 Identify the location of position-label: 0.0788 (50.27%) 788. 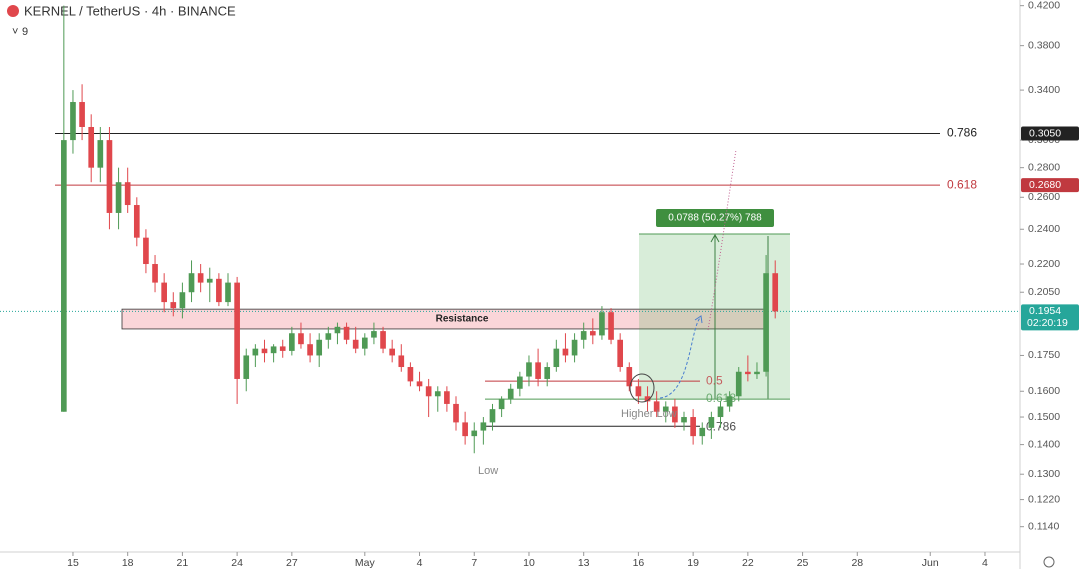
(715, 218).